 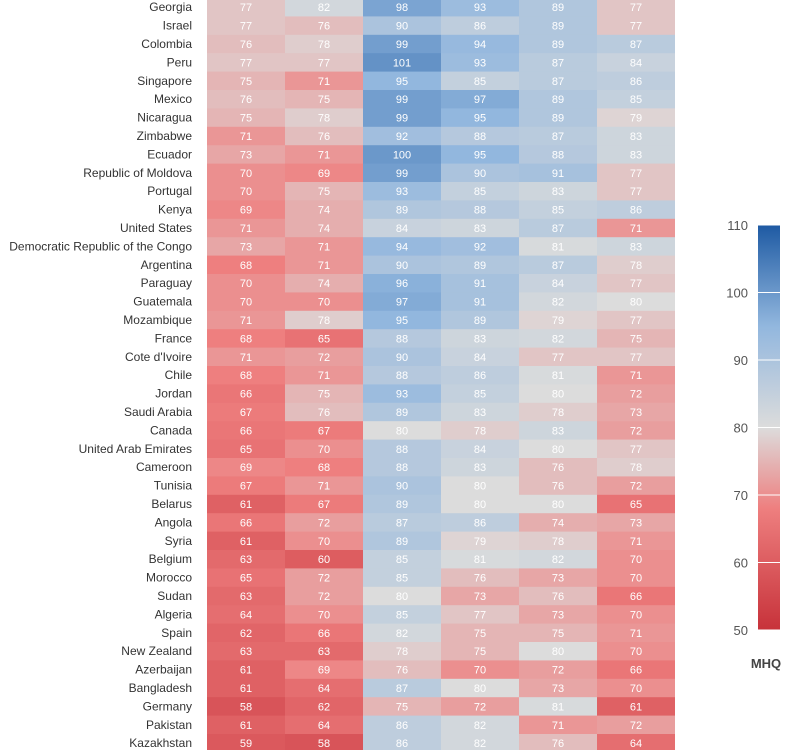 What do you see at coordinates (741, 630) in the screenshot?
I see `colorbar-tick-label: 50` at bounding box center [741, 630].